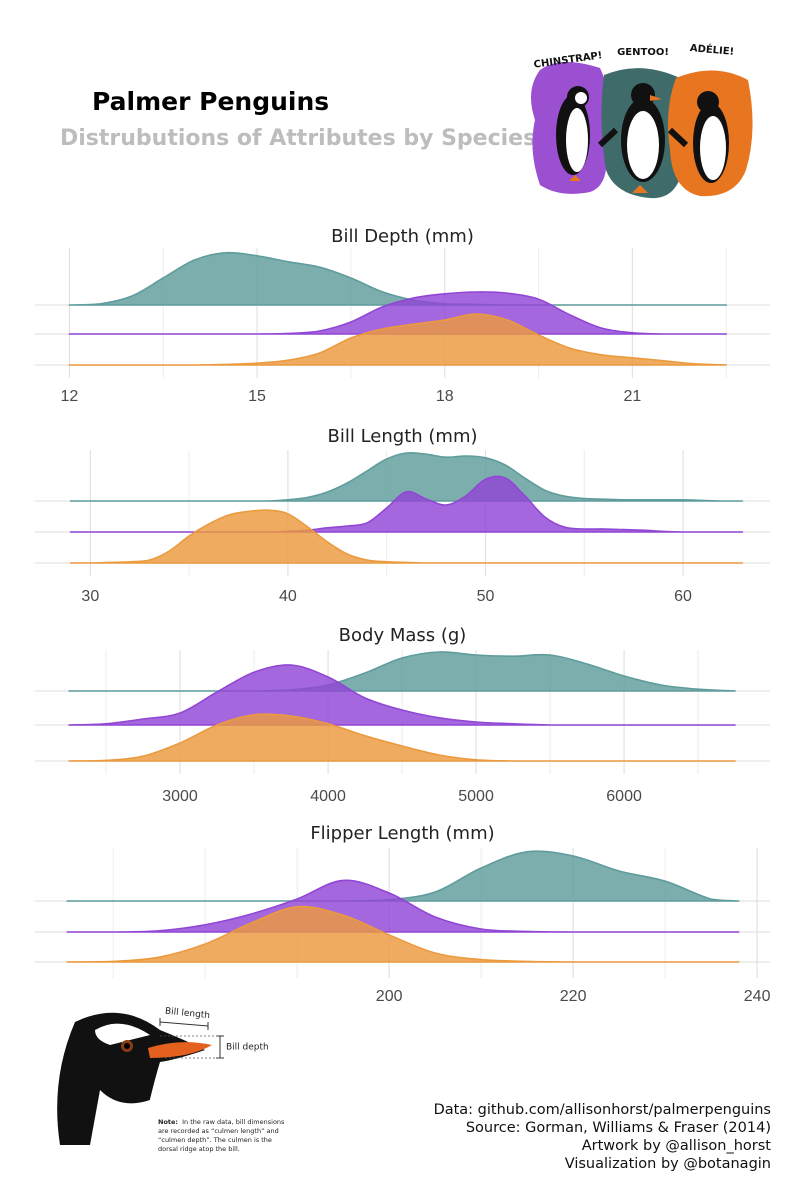 This screenshot has height=1200, width=800. I want to click on credit: Artwork by @allison_horst, so click(677, 1146).